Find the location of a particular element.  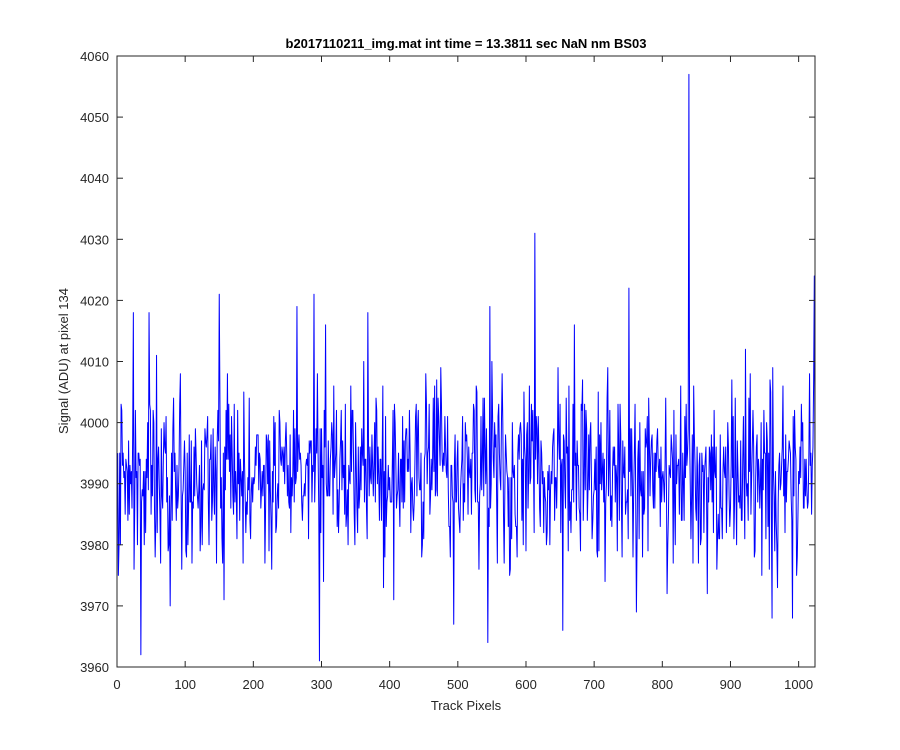

x-tick-label: 700 is located at coordinates (594, 684).